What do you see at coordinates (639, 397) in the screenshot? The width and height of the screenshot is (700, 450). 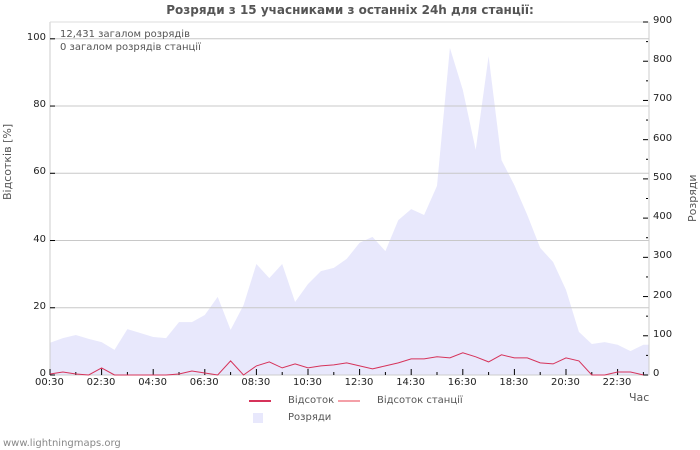 I see `x-axis-label: Час` at bounding box center [639, 397].